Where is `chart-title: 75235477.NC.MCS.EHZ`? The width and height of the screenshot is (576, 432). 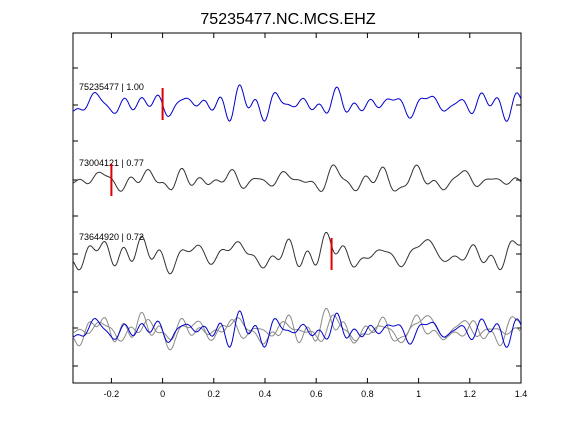 chart-title: 75235477.NC.MCS.EHZ is located at coordinates (287, 19).